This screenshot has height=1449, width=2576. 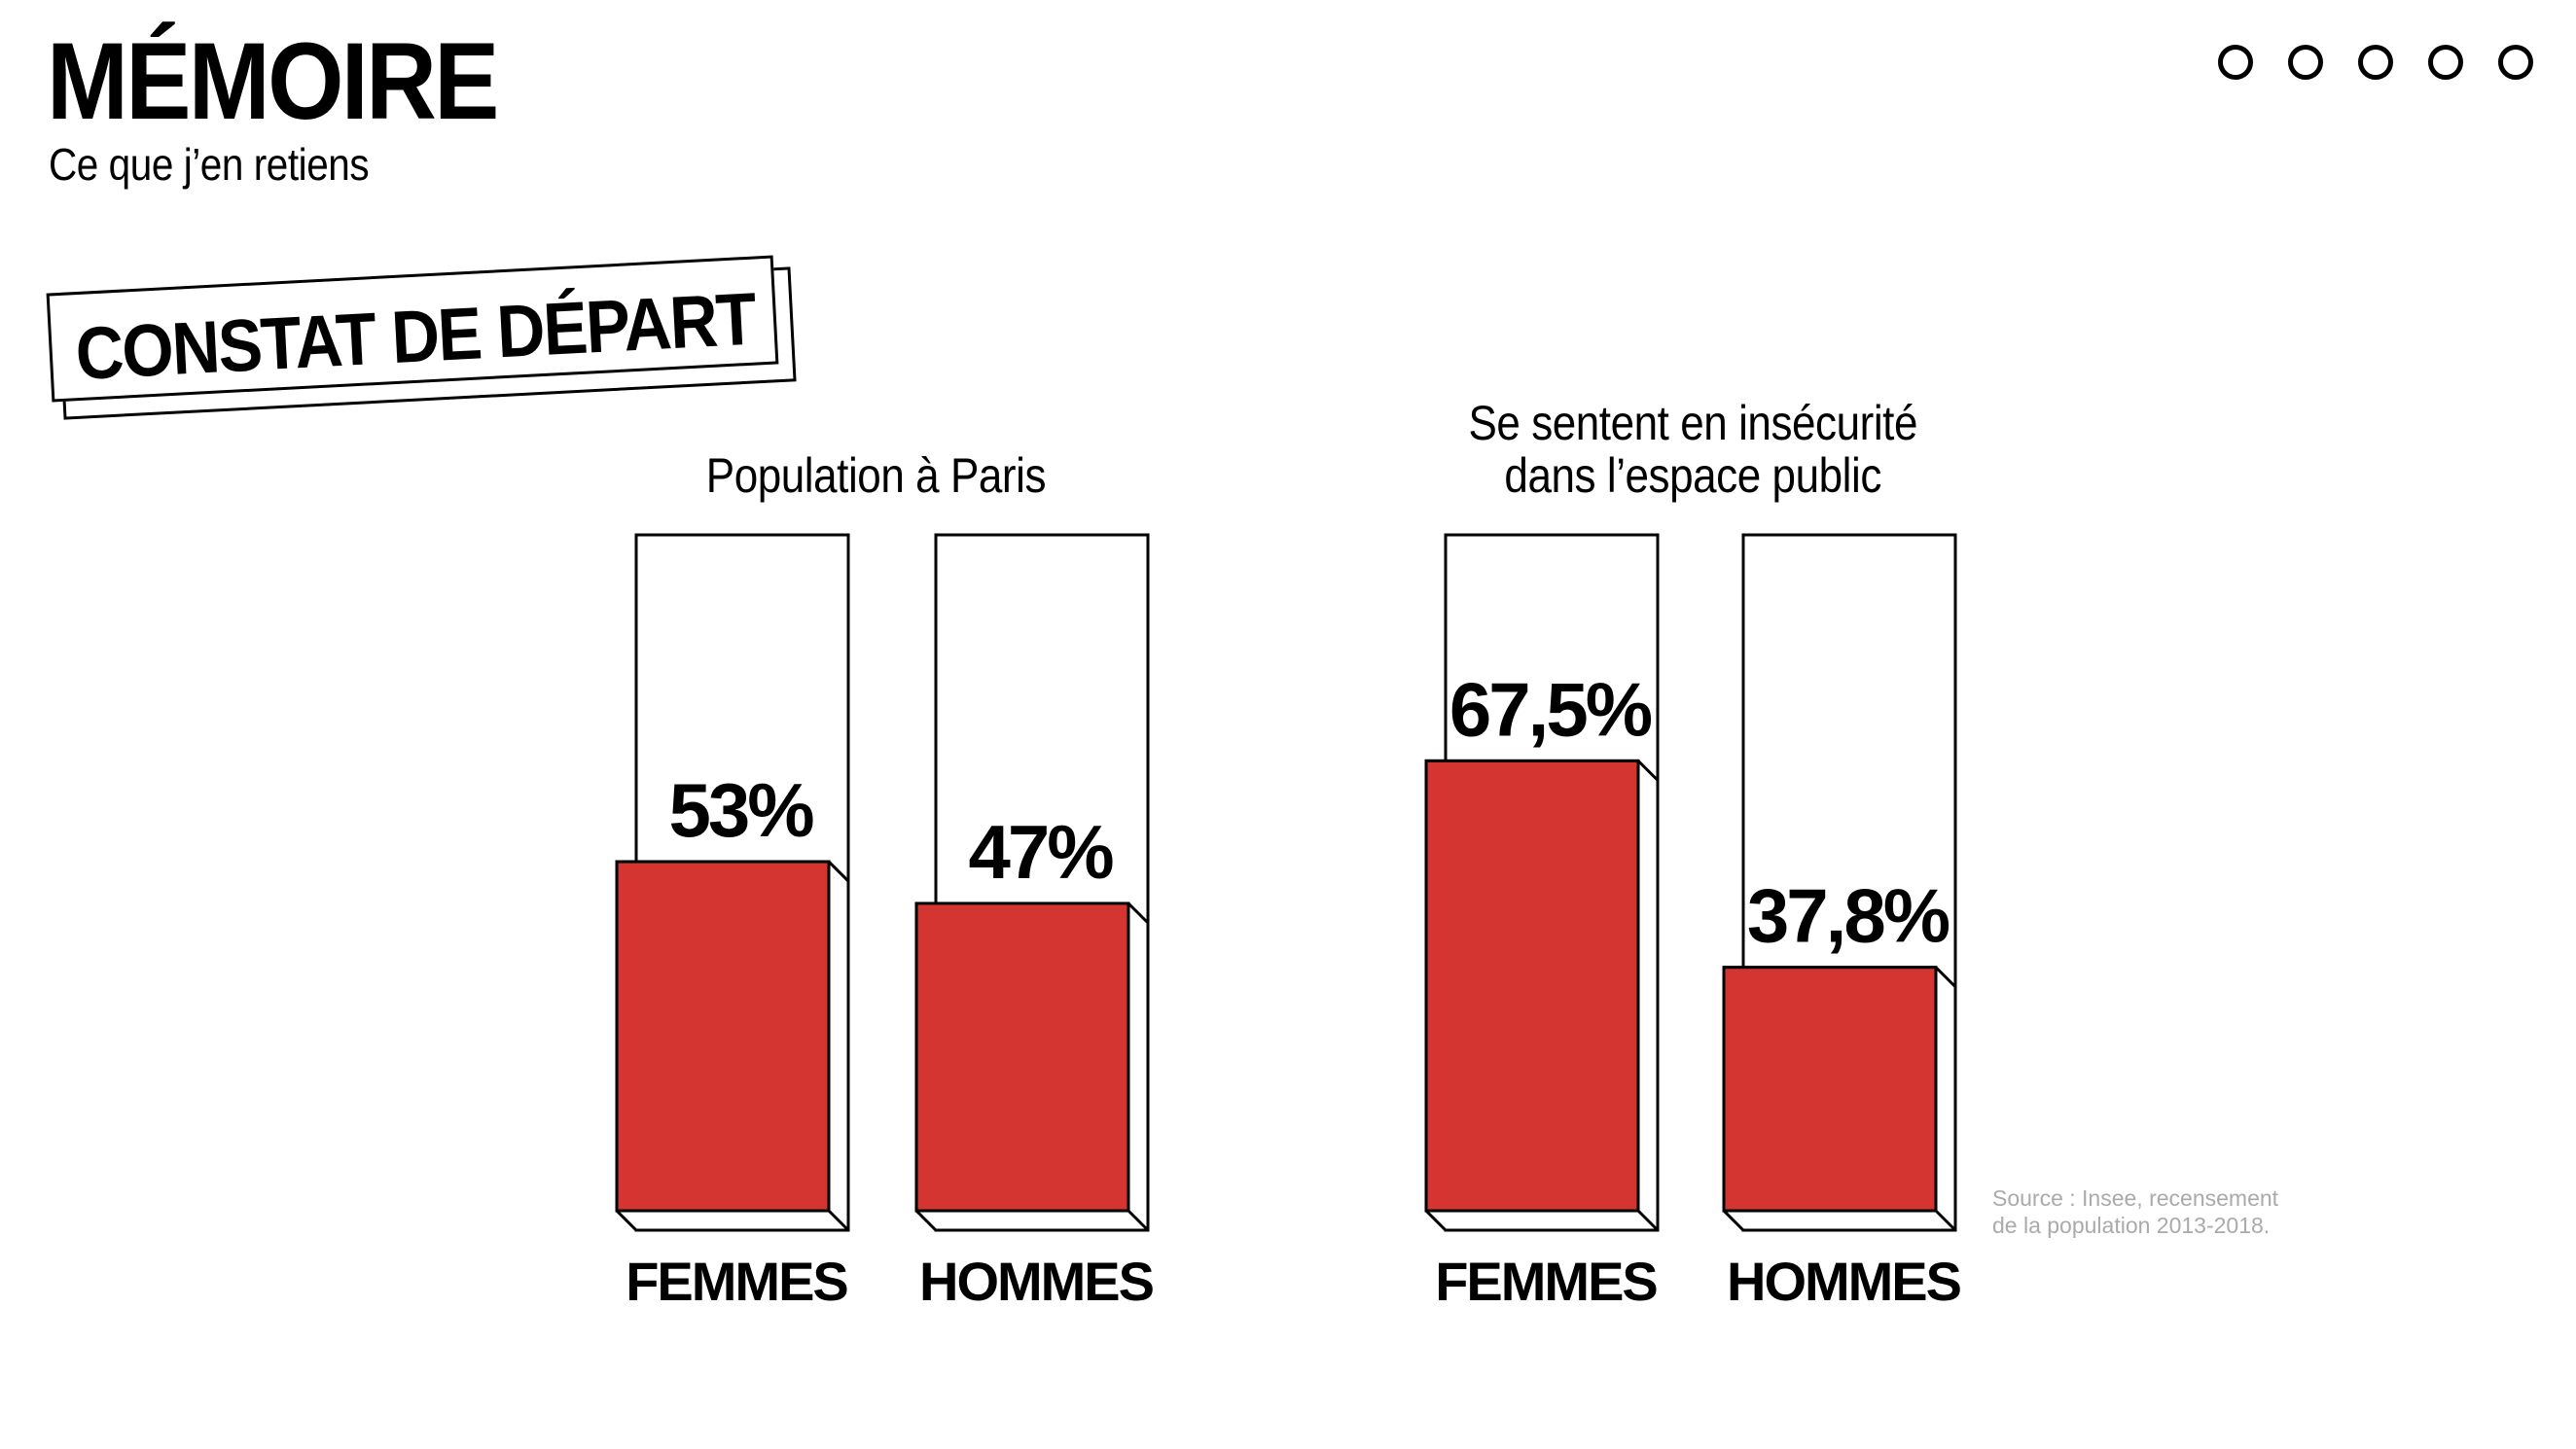 I want to click on chart-1-hommes-bar-edge, so click(x=1138, y=1220).